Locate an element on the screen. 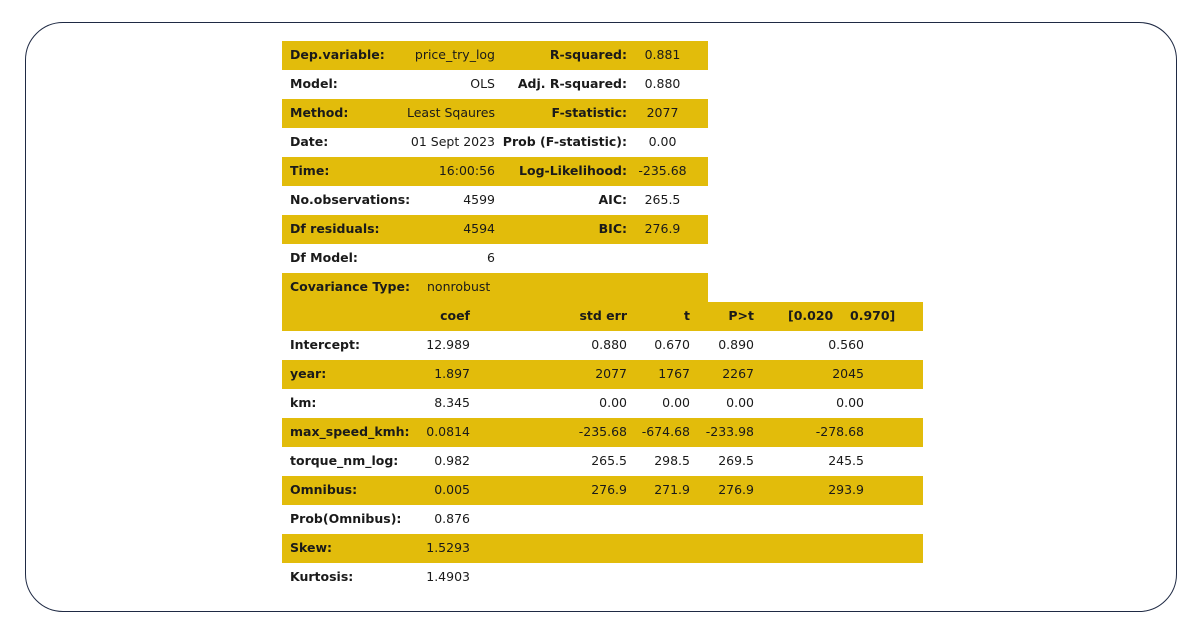 The height and width of the screenshot is (634, 1203). fit-stat-value: -235.68 is located at coordinates (662, 170).